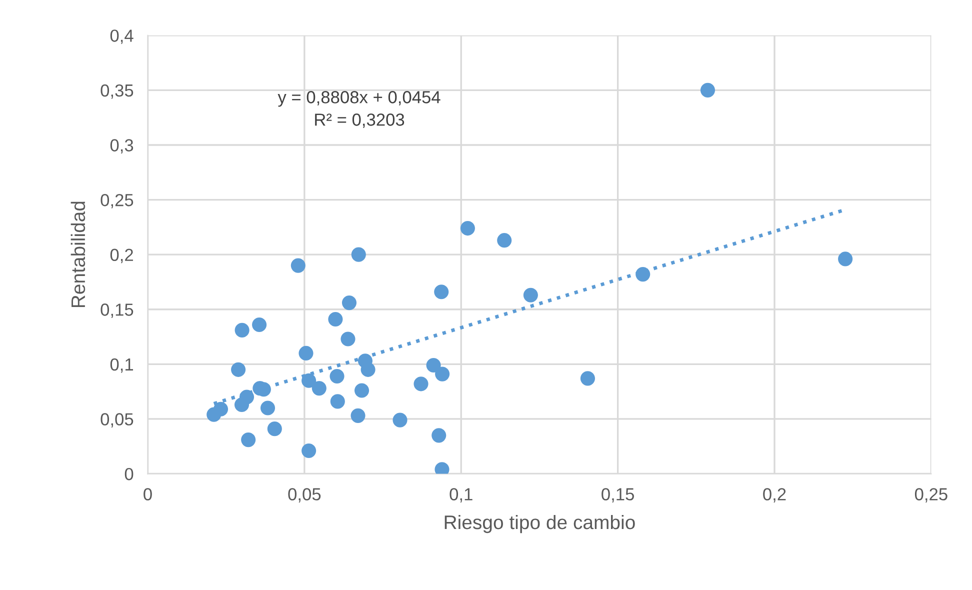 This screenshot has height=590, width=972. What do you see at coordinates (122, 365) in the screenshot?
I see `y-tick-label: 0,1` at bounding box center [122, 365].